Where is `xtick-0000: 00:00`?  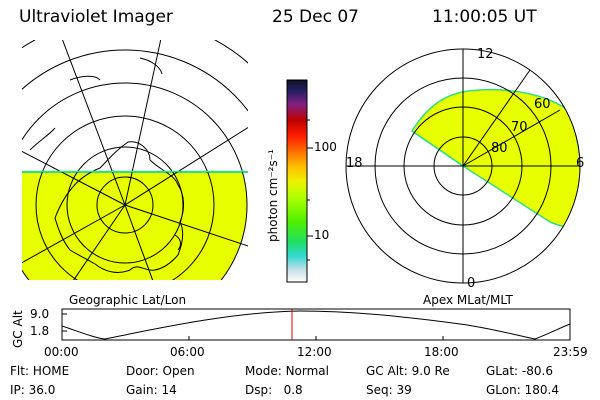 xtick-0000: 00:00 is located at coordinates (61, 352).